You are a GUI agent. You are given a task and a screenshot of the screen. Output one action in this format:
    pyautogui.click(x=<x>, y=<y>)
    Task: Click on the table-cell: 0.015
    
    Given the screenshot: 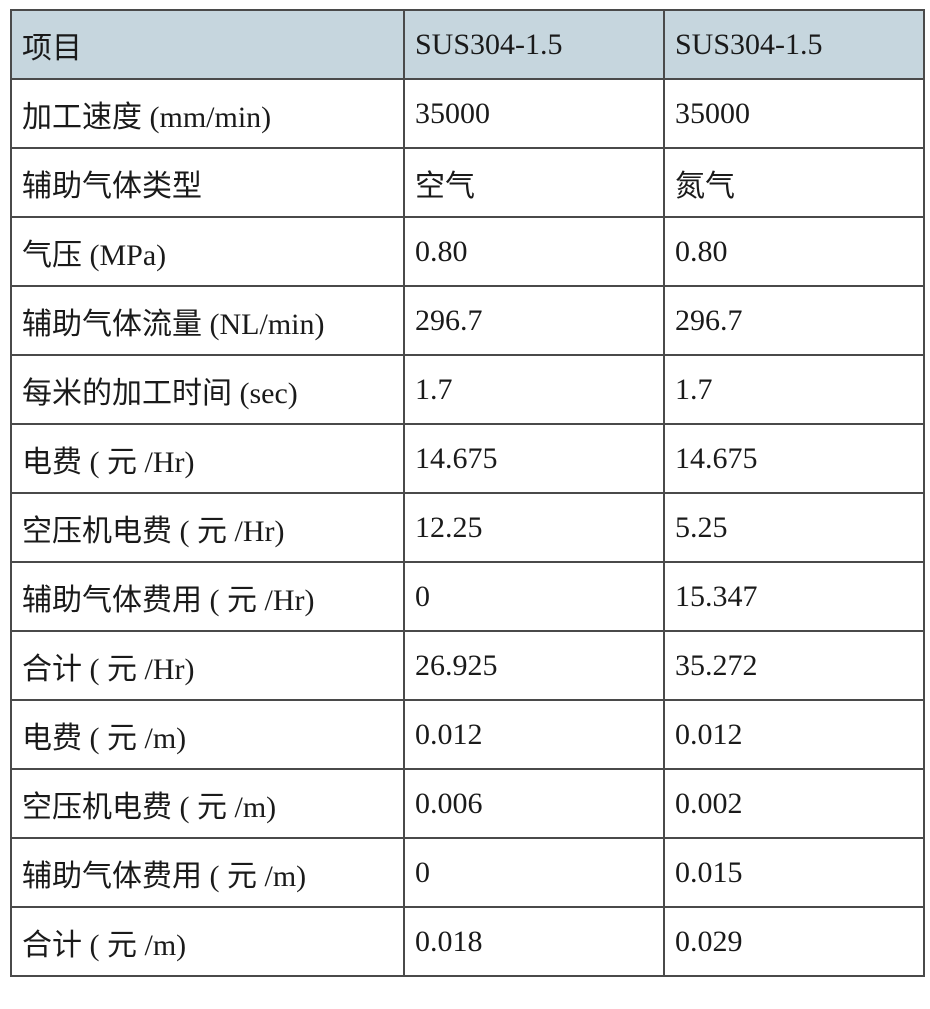 What is the action you would take?
    pyautogui.click(x=794, y=872)
    